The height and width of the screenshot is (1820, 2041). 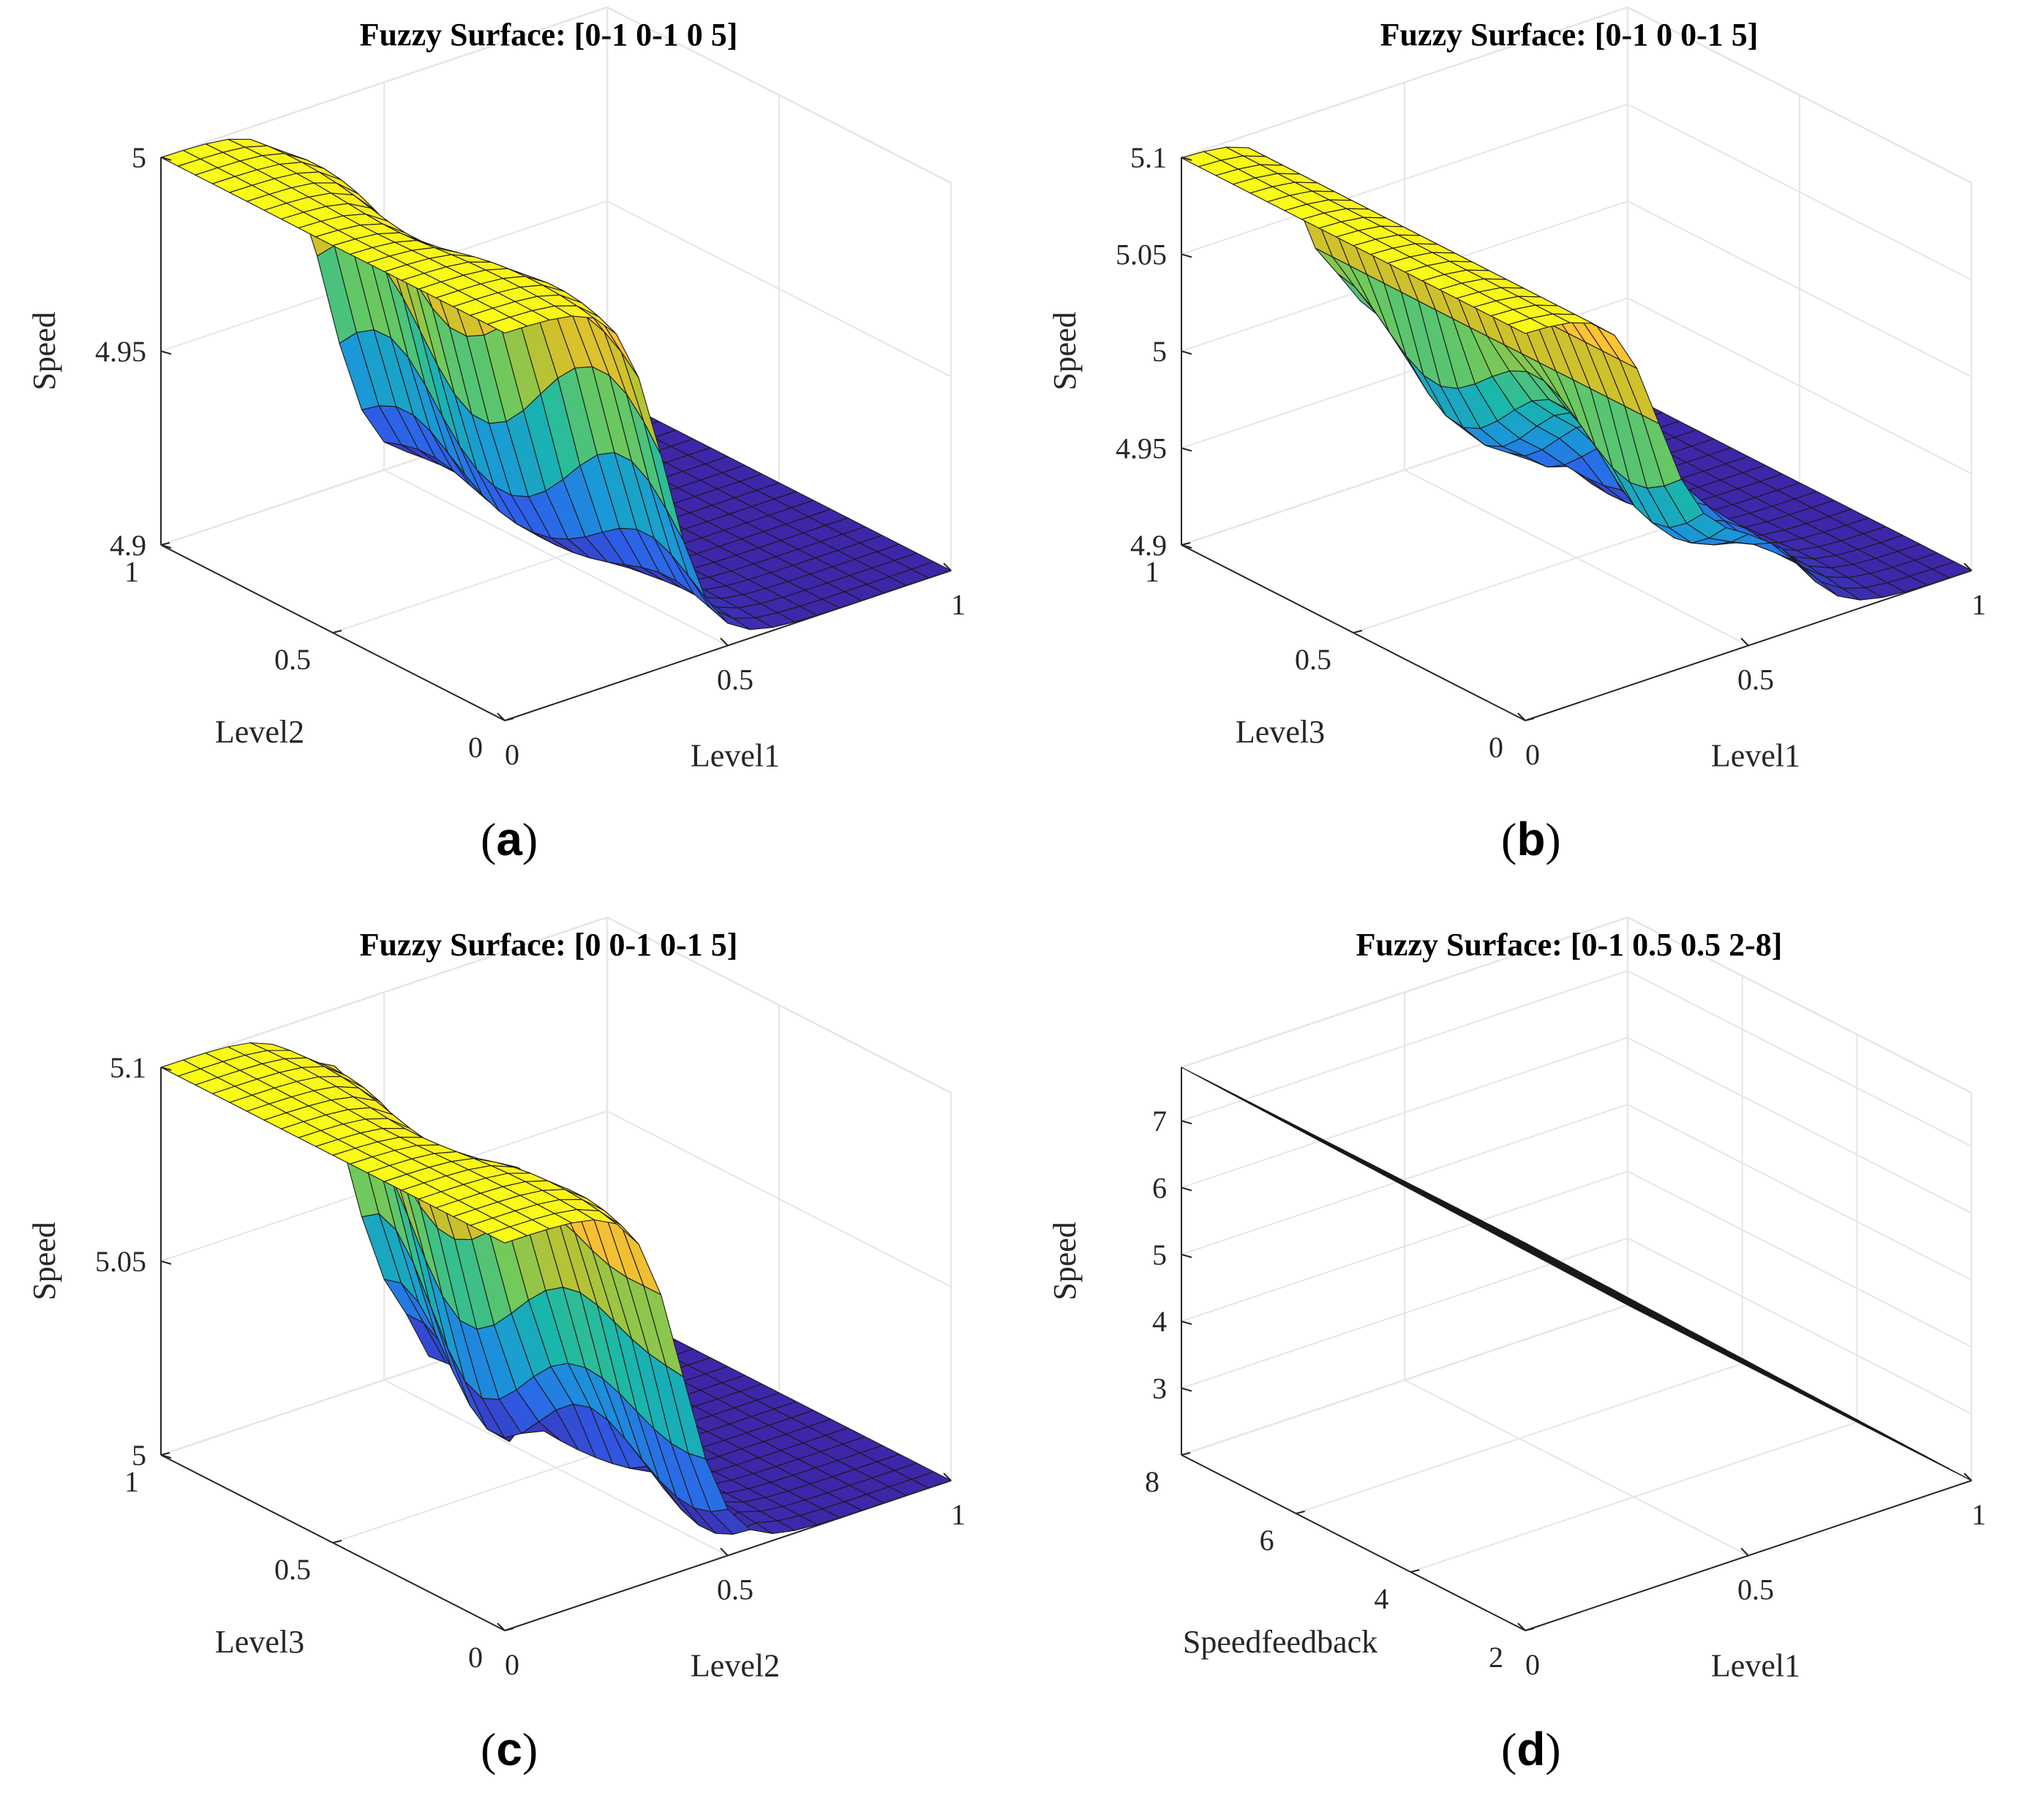 I want to click on panel-letter: c, so click(x=509, y=1749).